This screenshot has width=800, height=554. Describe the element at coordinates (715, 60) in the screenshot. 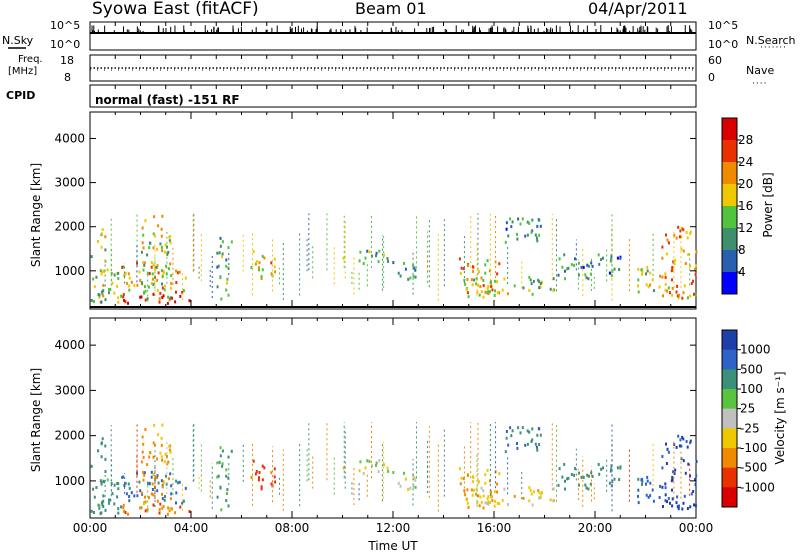

I see `freq-rtick-high: 60` at that location.